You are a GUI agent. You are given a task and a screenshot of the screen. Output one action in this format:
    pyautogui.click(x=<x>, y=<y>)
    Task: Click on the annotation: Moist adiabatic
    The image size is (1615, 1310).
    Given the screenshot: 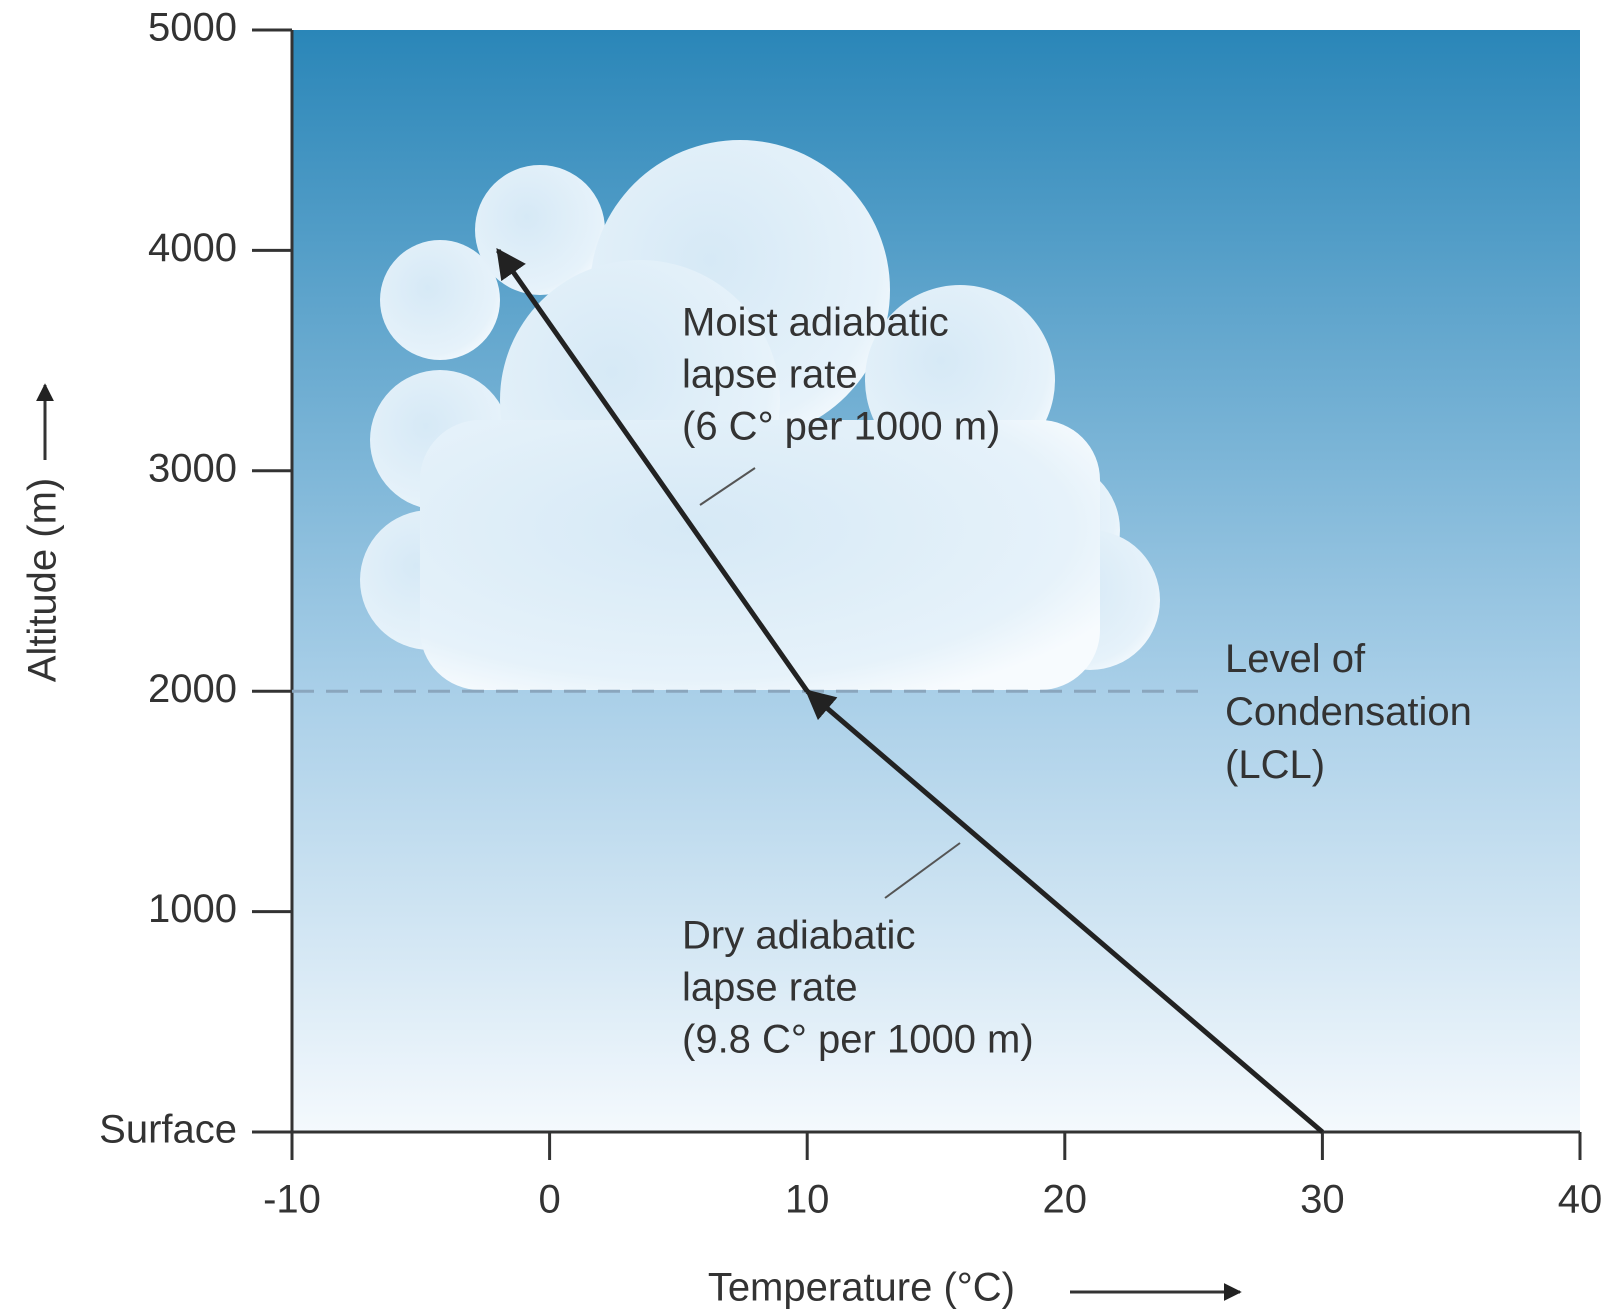 What is the action you would take?
    pyautogui.click(x=815, y=323)
    